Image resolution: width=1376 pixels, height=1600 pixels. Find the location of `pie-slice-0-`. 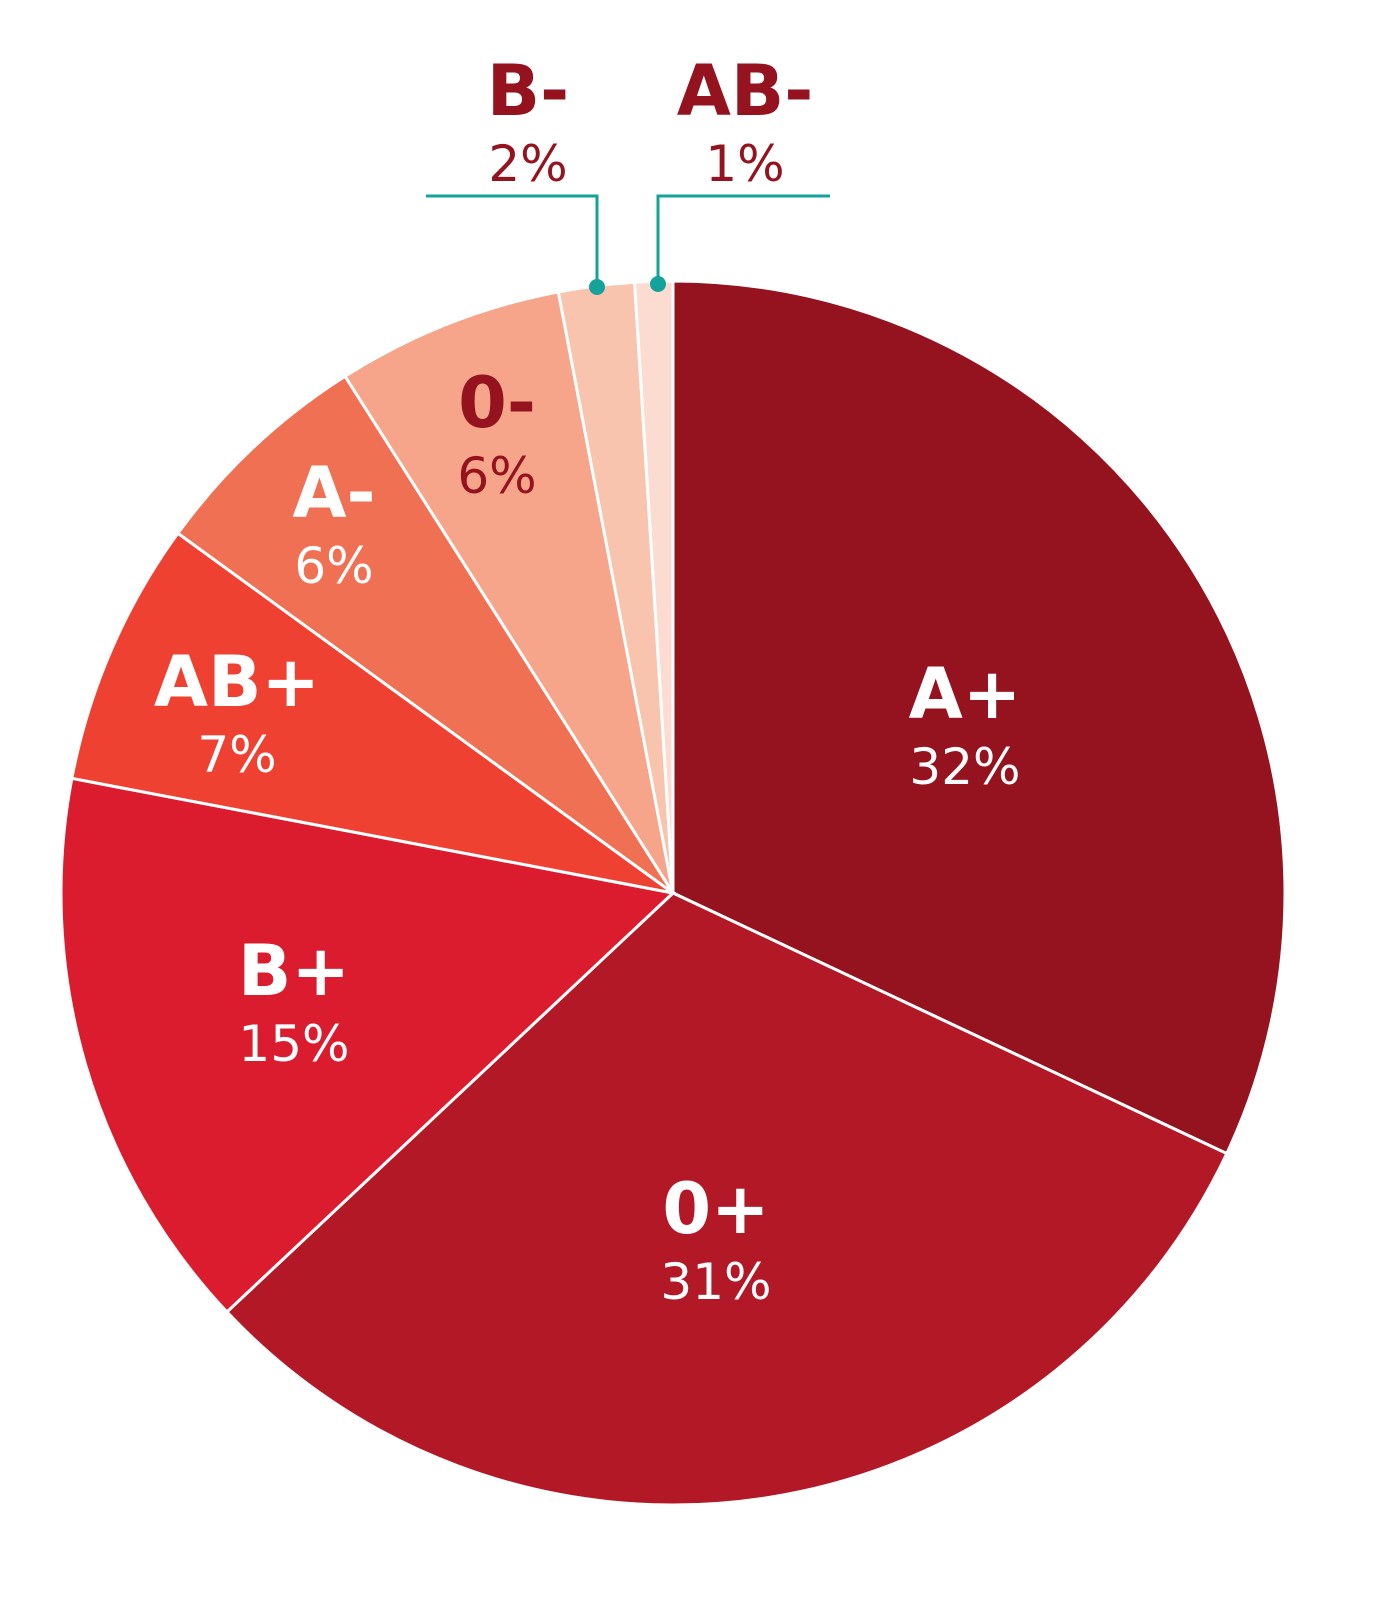

pie-slice-0- is located at coordinates (509, 592).